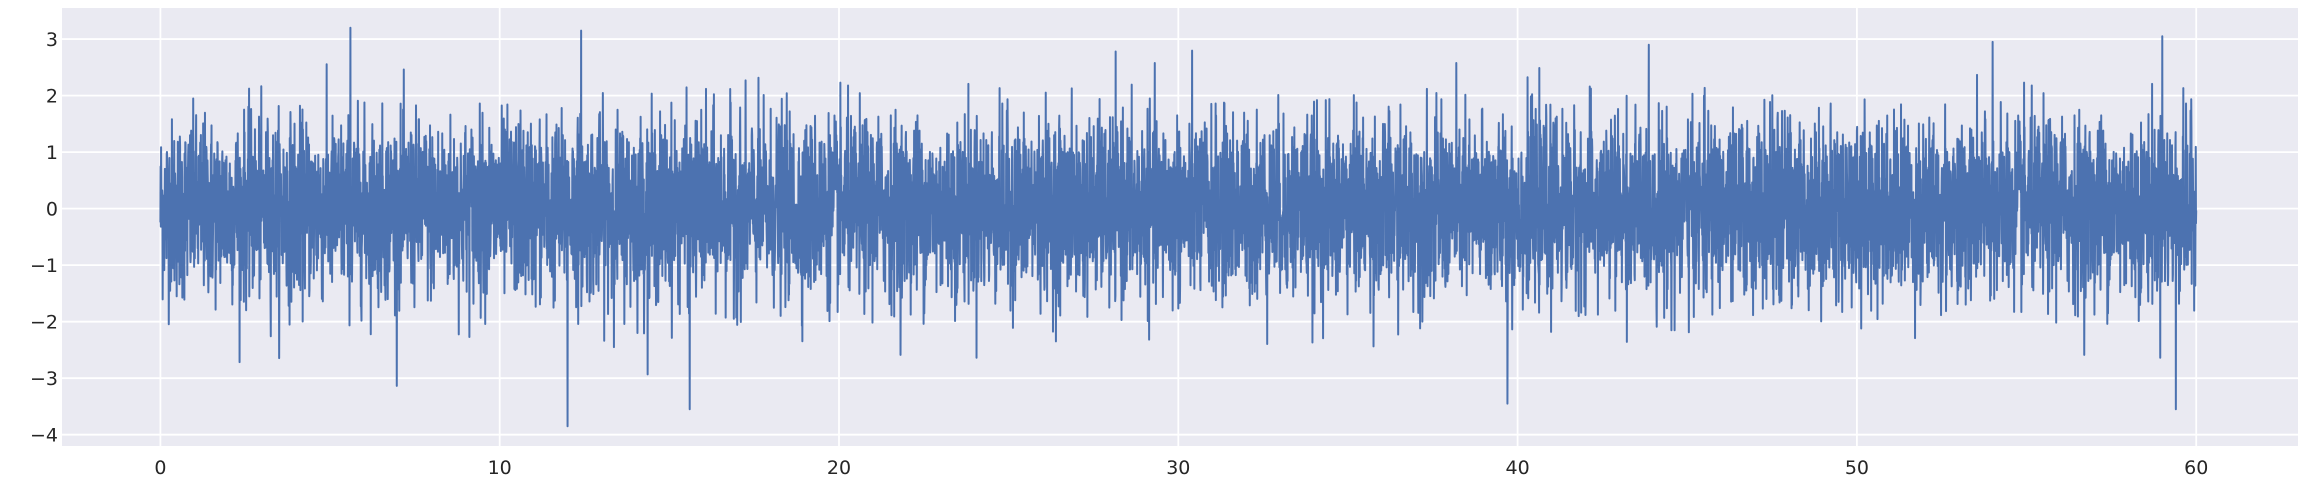 The image size is (2304, 502). I want to click on y-tick-label: −1, so click(44, 266).